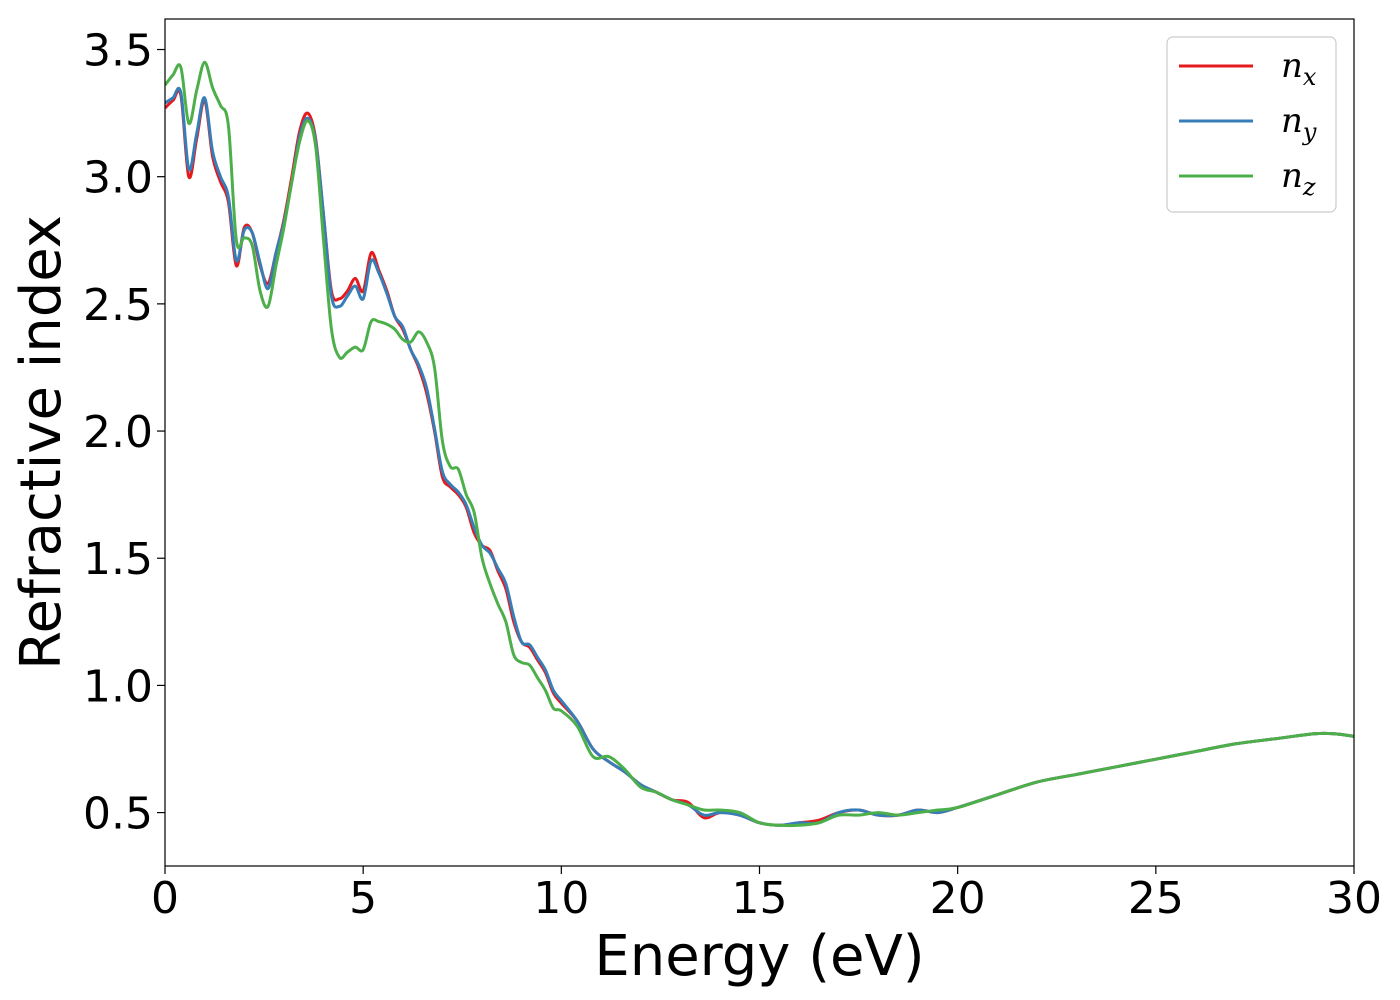  Describe the element at coordinates (165, 898) in the screenshot. I see `x-tick-label: 0` at that location.